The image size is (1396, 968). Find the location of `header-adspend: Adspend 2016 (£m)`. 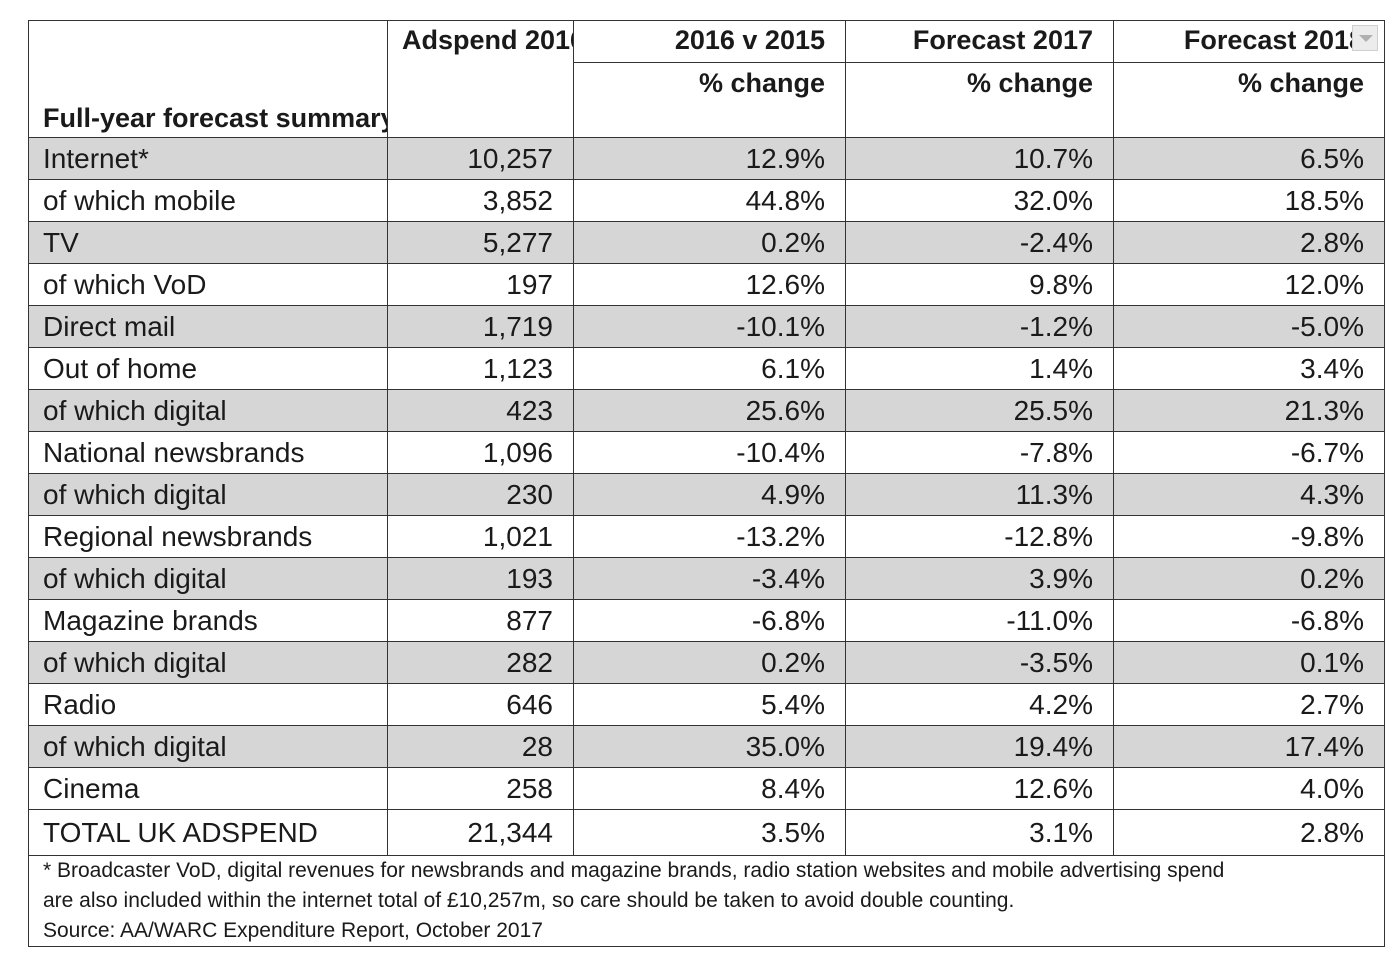

header-adspend: Adspend 2016 (£m) is located at coordinates (480, 79).